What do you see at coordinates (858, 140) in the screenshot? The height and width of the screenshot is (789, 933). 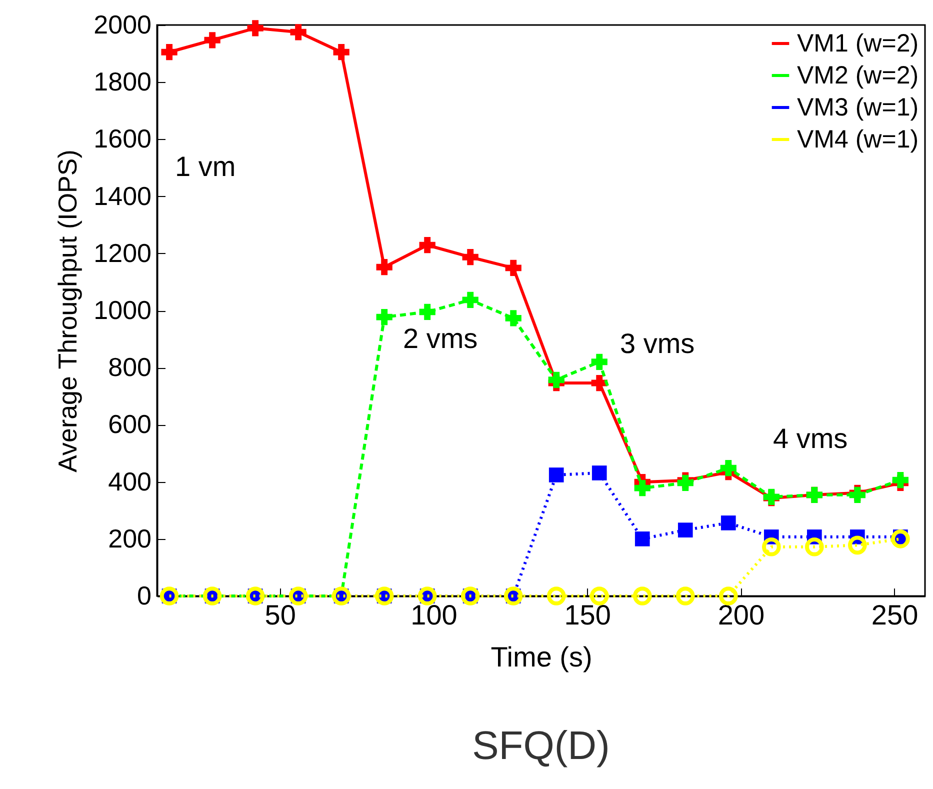 I see `legend-label: VM4 (w=1)` at bounding box center [858, 140].